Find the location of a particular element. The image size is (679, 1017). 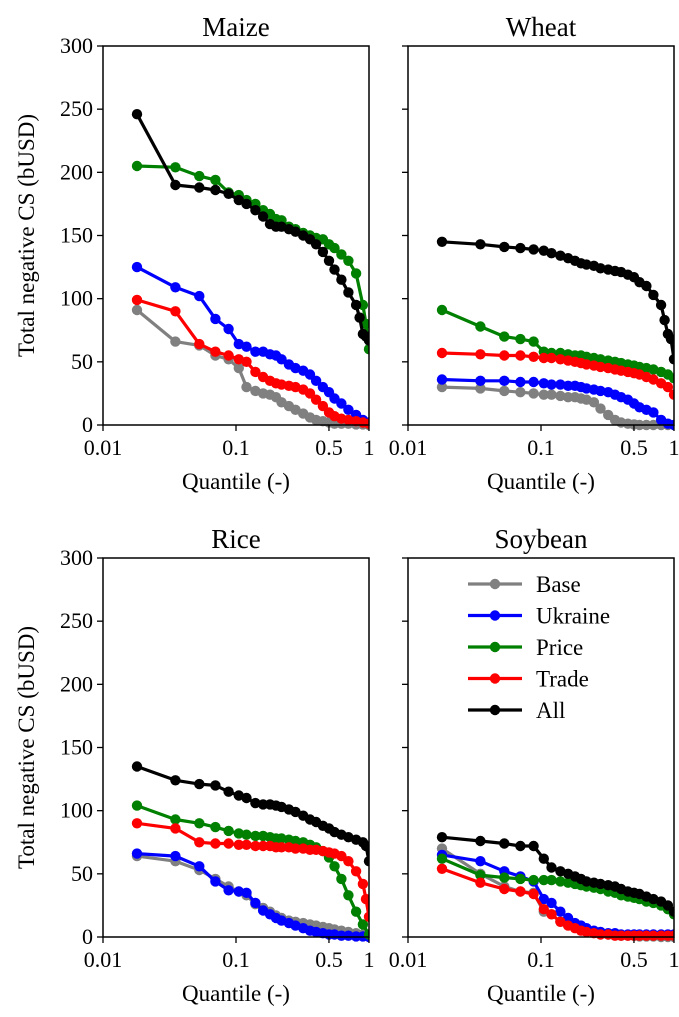

x-tick-label: 0.1 is located at coordinates (236, 447).